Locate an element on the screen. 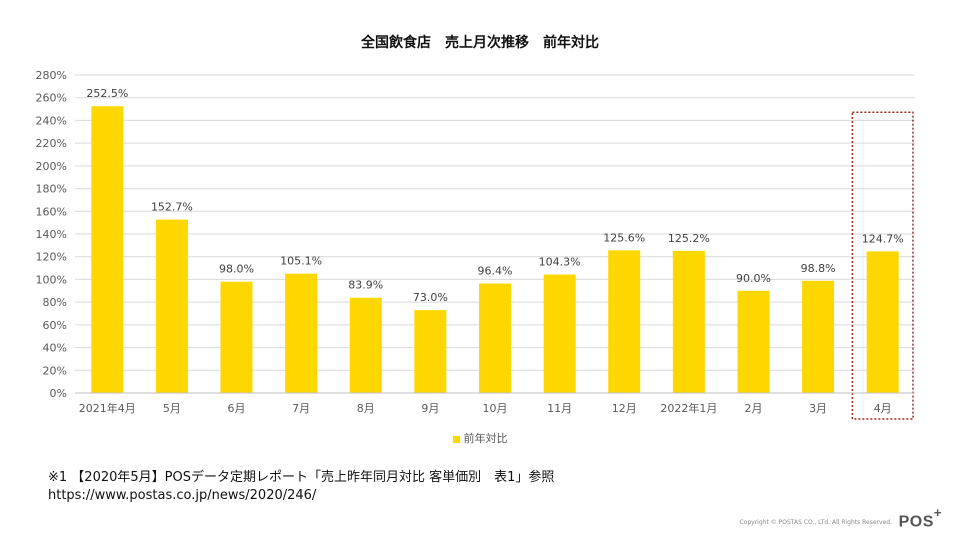 The width and height of the screenshot is (960, 536). x-tick-label: 2021年4月 is located at coordinates (107, 408).